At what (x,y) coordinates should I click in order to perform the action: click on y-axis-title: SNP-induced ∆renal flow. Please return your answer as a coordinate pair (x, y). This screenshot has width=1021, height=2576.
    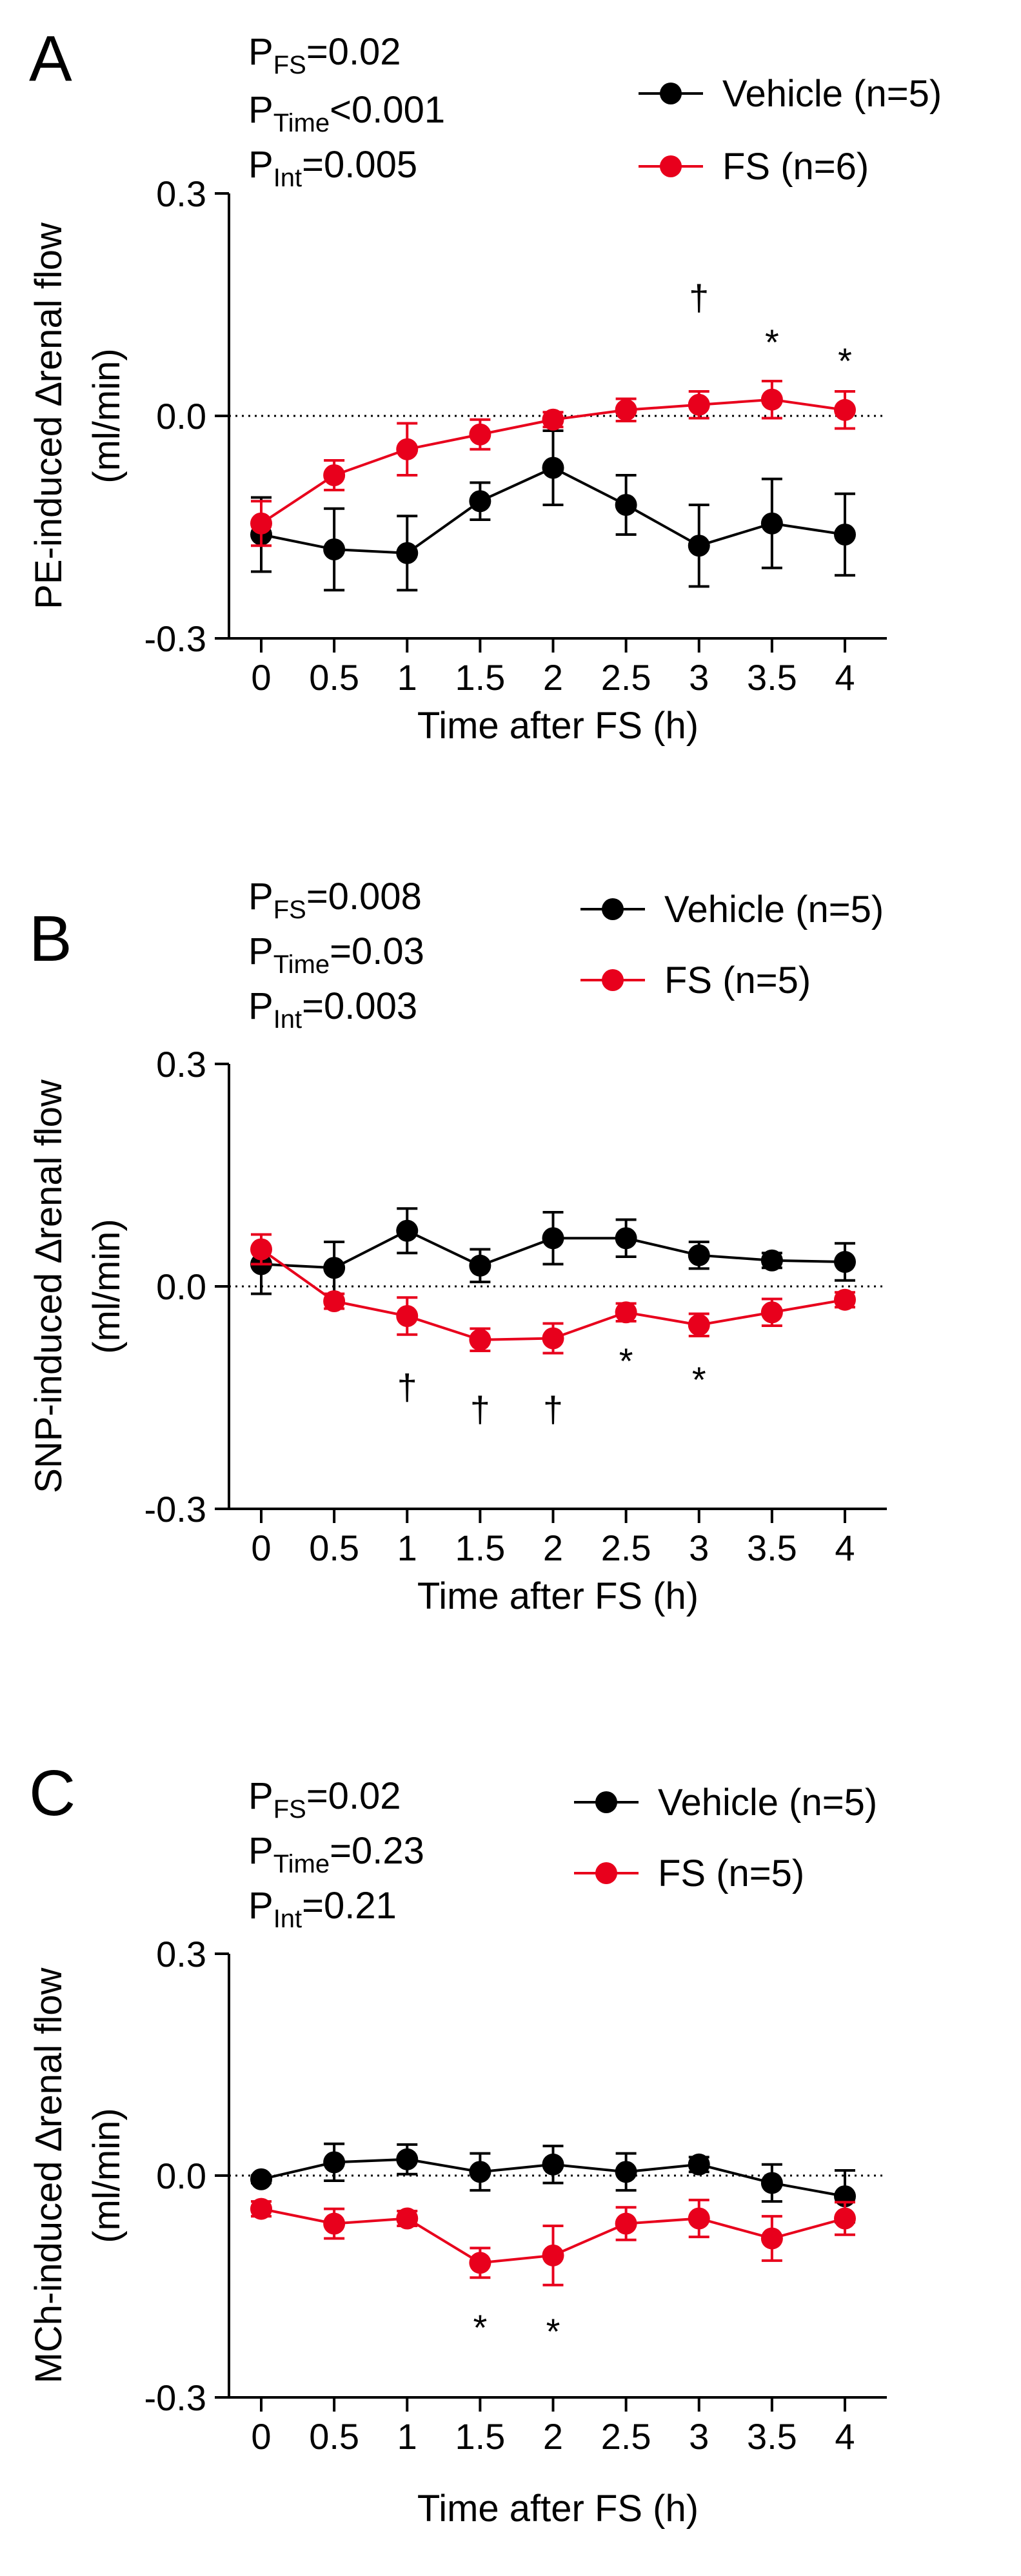
    Looking at the image, I should click on (49, 1286).